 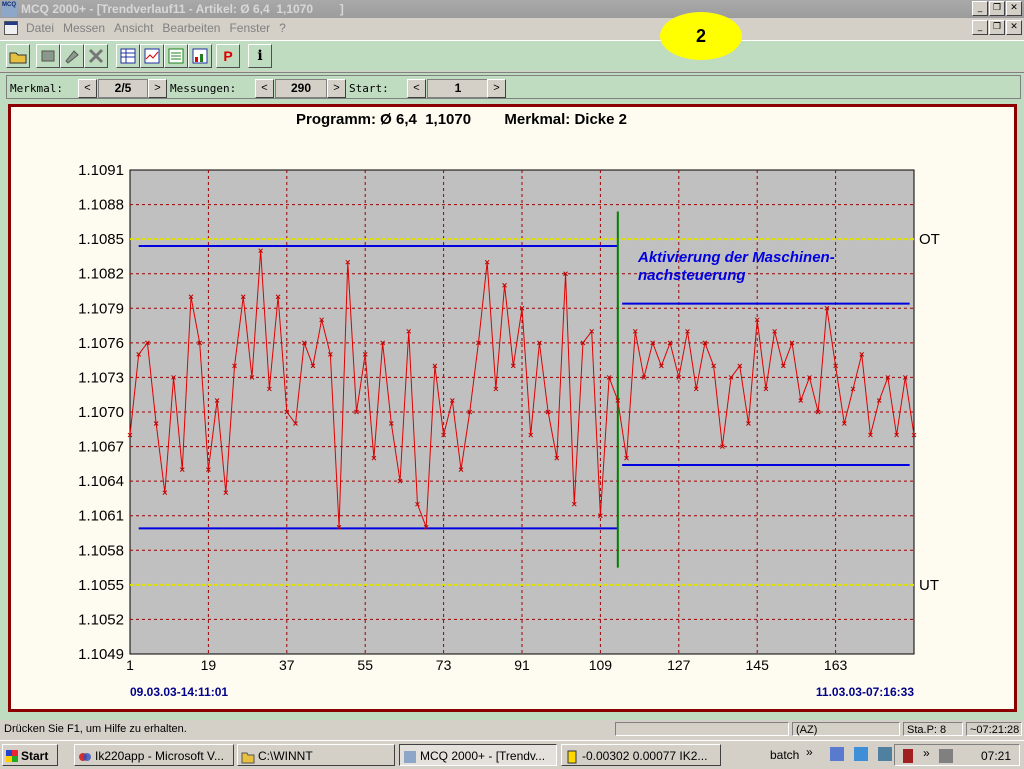 What do you see at coordinates (287, 665) in the screenshot?
I see `x-tick-label: 37` at bounding box center [287, 665].